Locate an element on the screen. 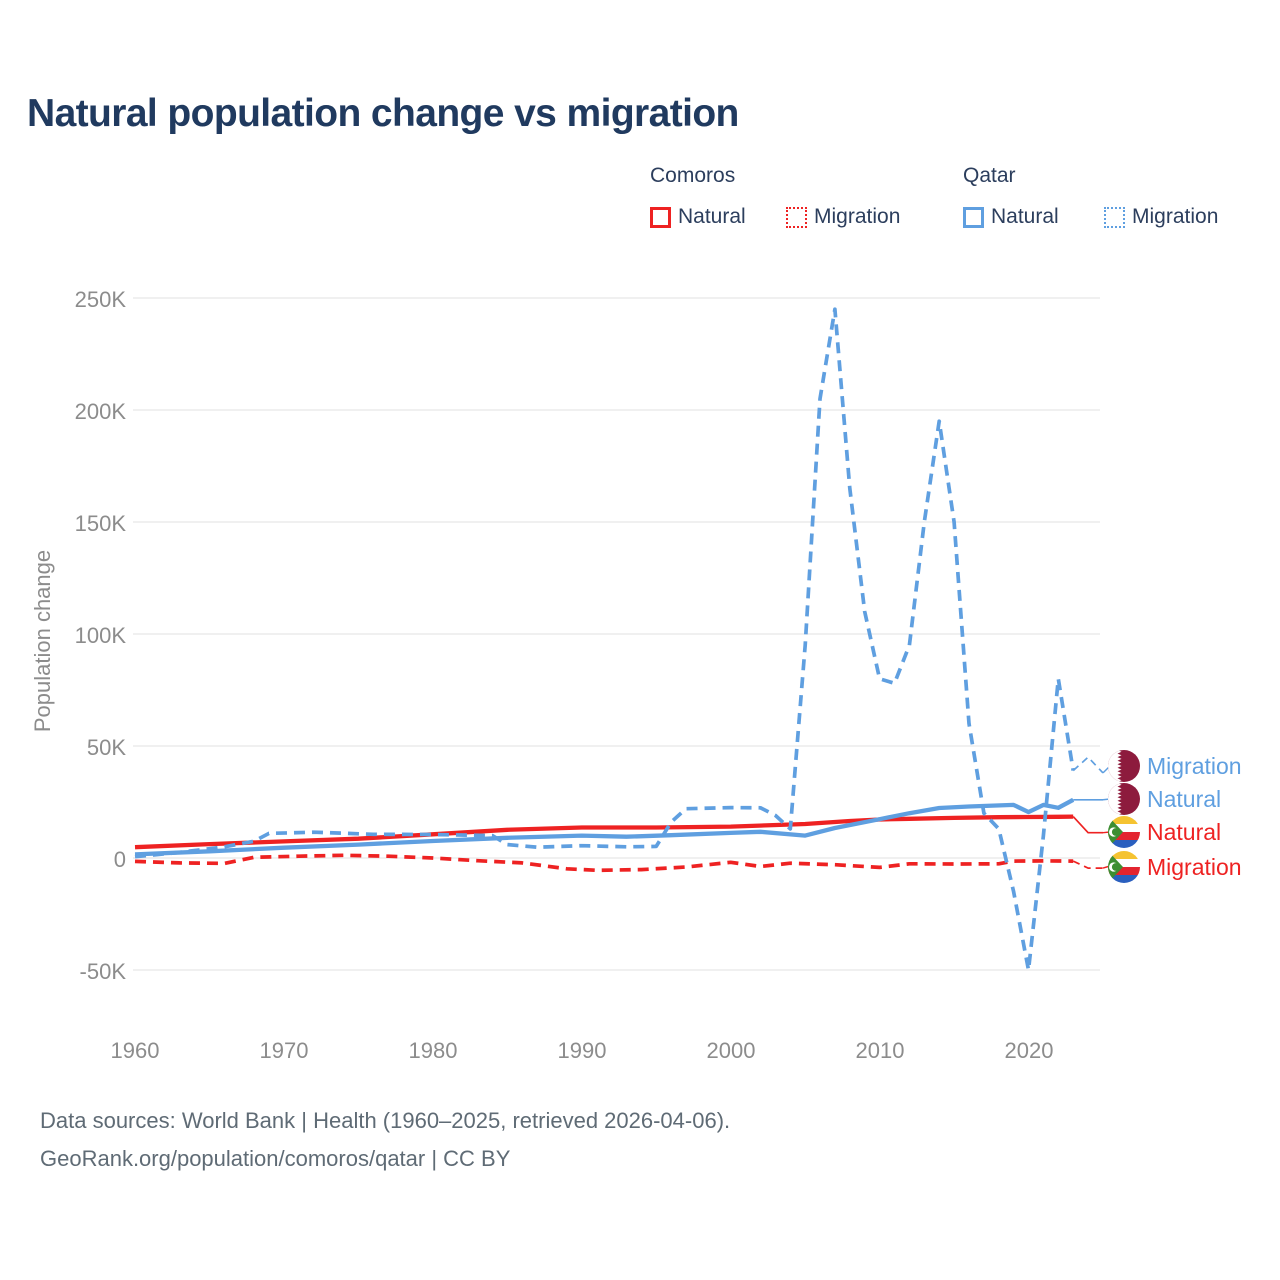 The image size is (1280, 1280). series-line-comoros-natural is located at coordinates (604, 832).